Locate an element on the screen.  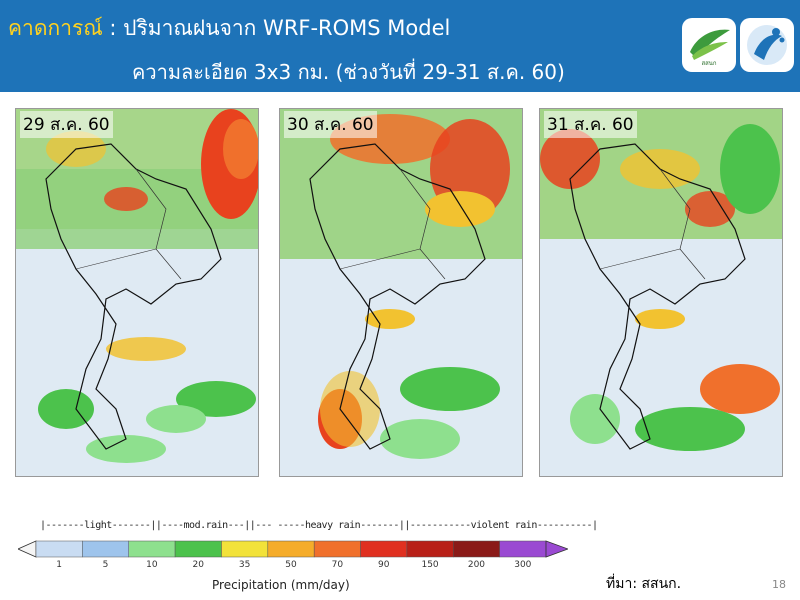
colorbar-tick-label: 300 is located at coordinates (523, 565).